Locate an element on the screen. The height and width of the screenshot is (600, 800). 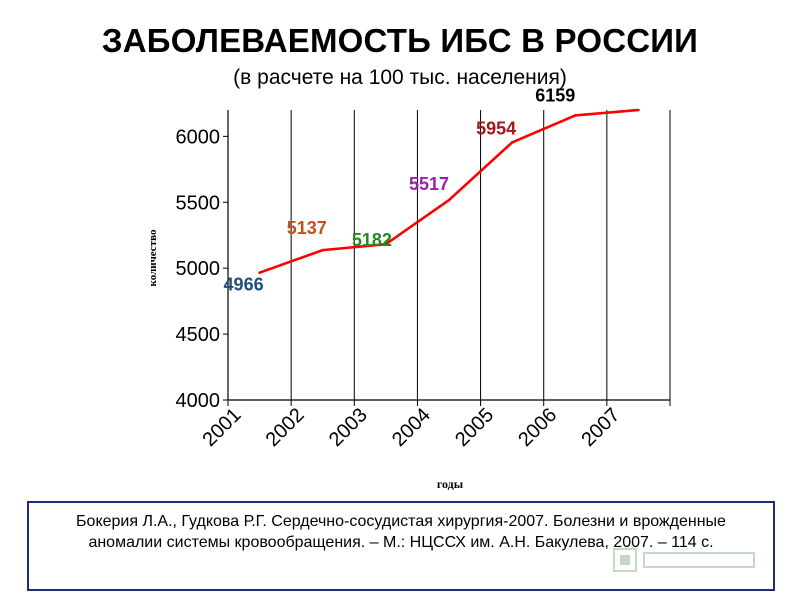
data-label: 5182 is located at coordinates (372, 240).